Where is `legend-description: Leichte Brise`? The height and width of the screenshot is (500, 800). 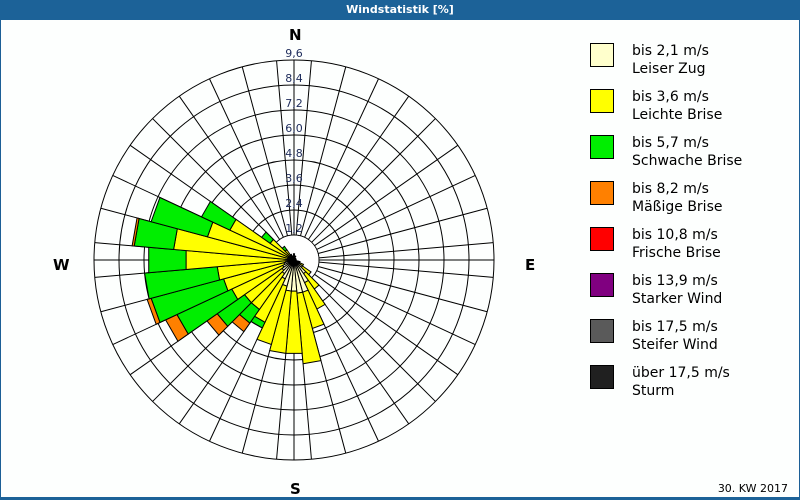
legend-description: Leichte Brise is located at coordinates (677, 115).